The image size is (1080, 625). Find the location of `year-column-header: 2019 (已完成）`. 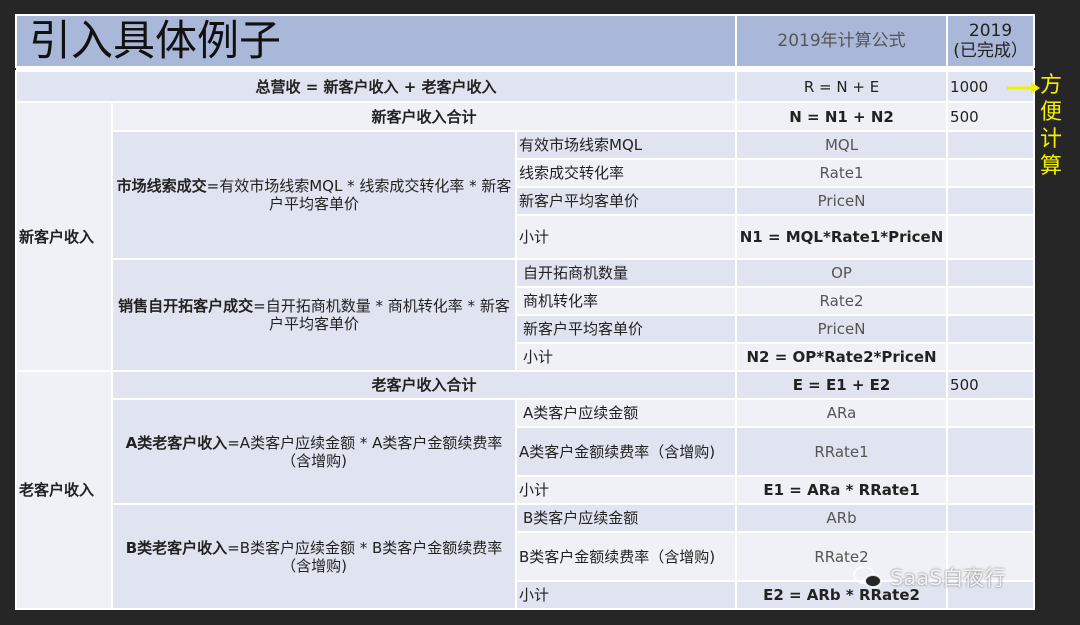

year-column-header: 2019 (已完成） is located at coordinates (991, 41).